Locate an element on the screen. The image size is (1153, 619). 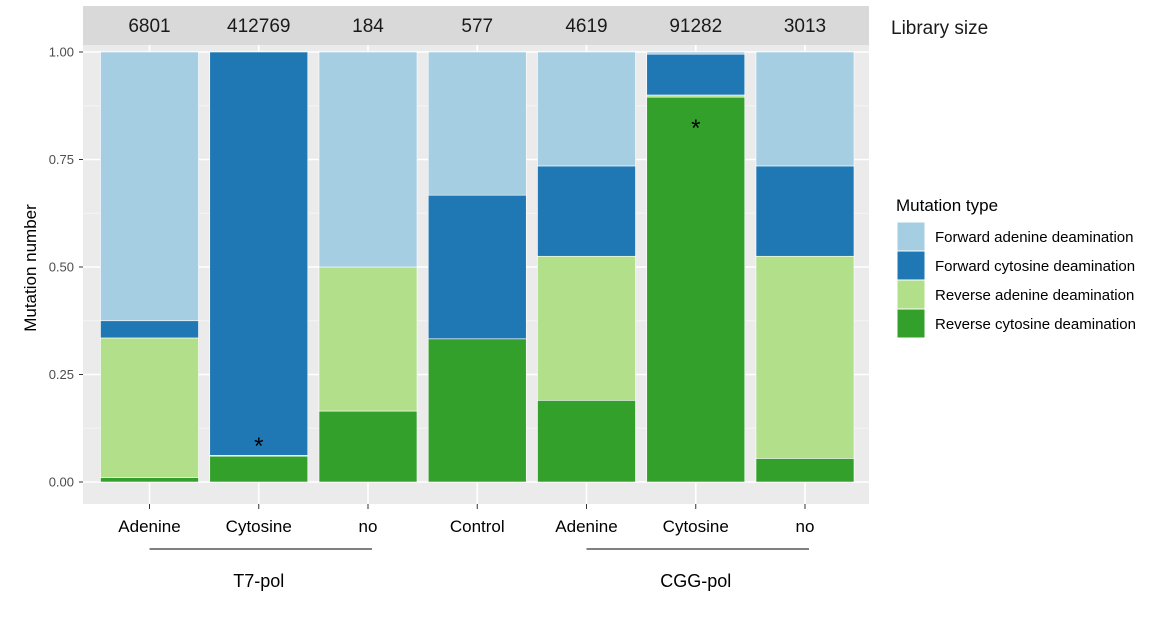
strip-title: Library size is located at coordinates (939, 28).